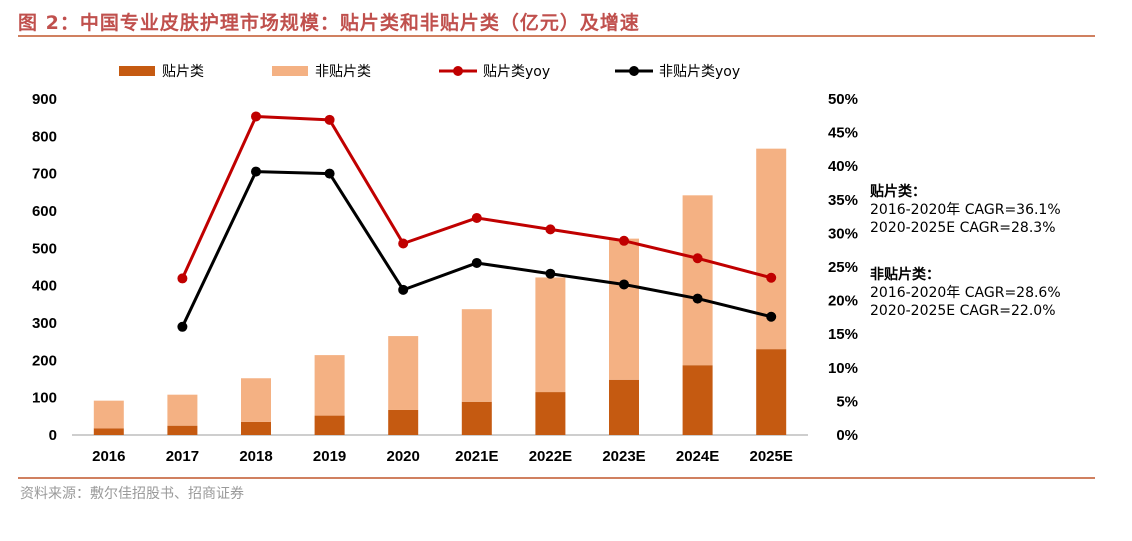  Describe the element at coordinates (843, 368) in the screenshot. I see `right-axis-tick-label: 10%` at that location.